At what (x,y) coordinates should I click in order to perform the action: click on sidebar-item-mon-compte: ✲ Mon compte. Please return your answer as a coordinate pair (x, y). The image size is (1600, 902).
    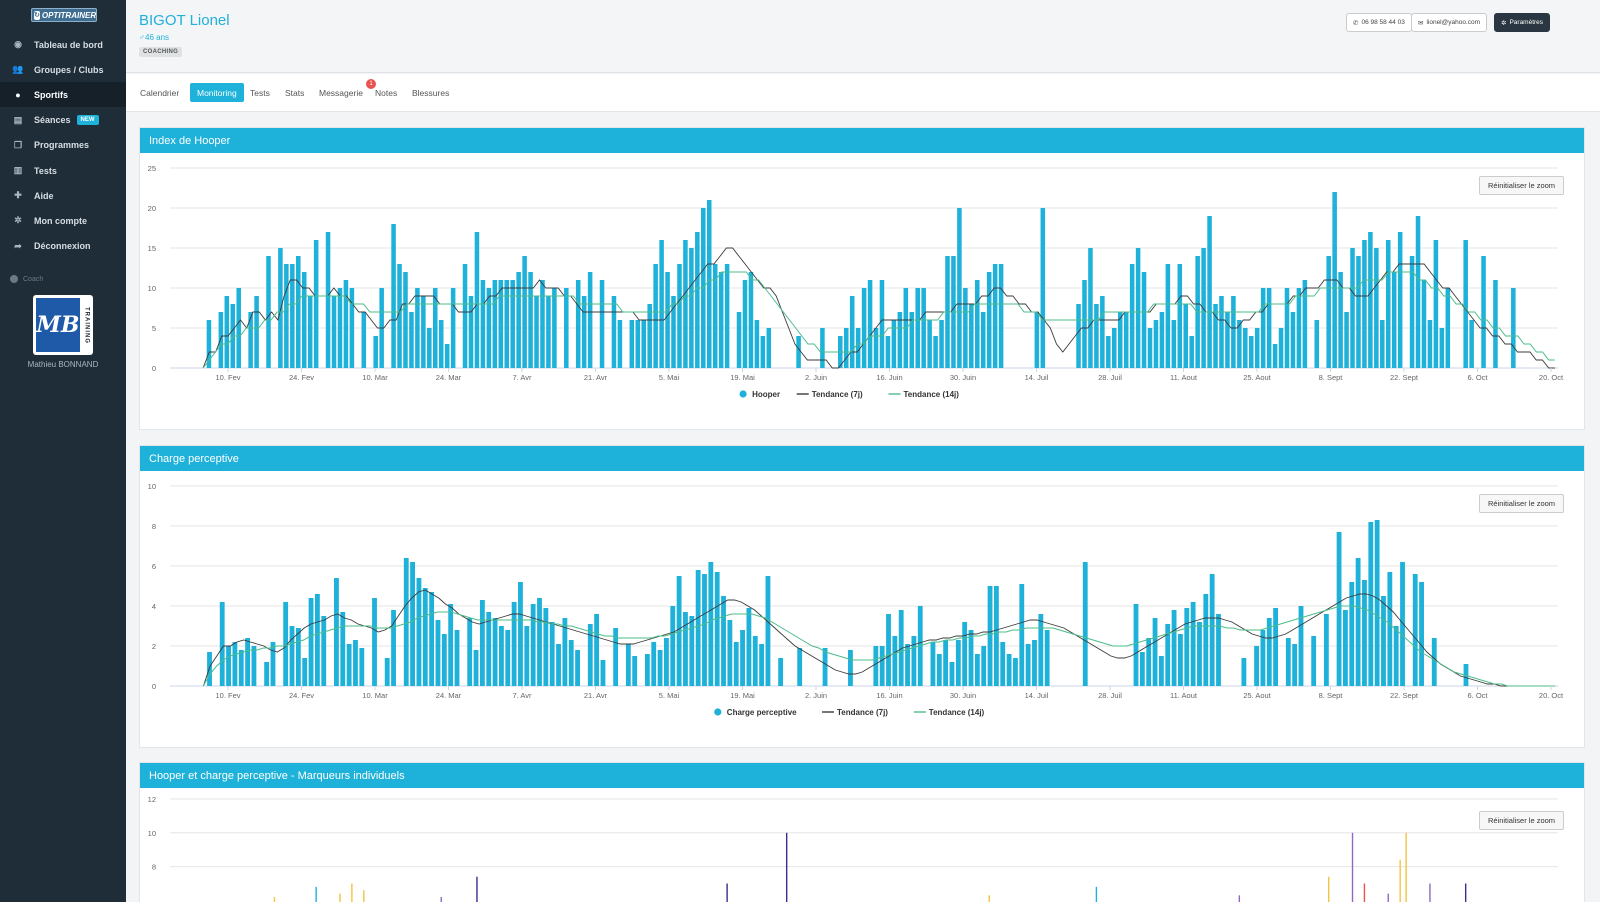
    Looking at the image, I should click on (63, 220).